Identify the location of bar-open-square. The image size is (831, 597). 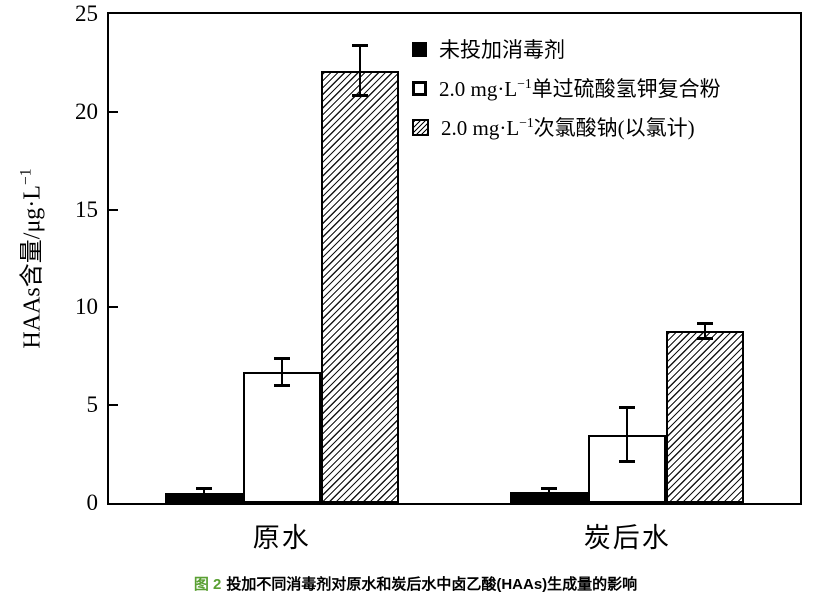
(281, 437).